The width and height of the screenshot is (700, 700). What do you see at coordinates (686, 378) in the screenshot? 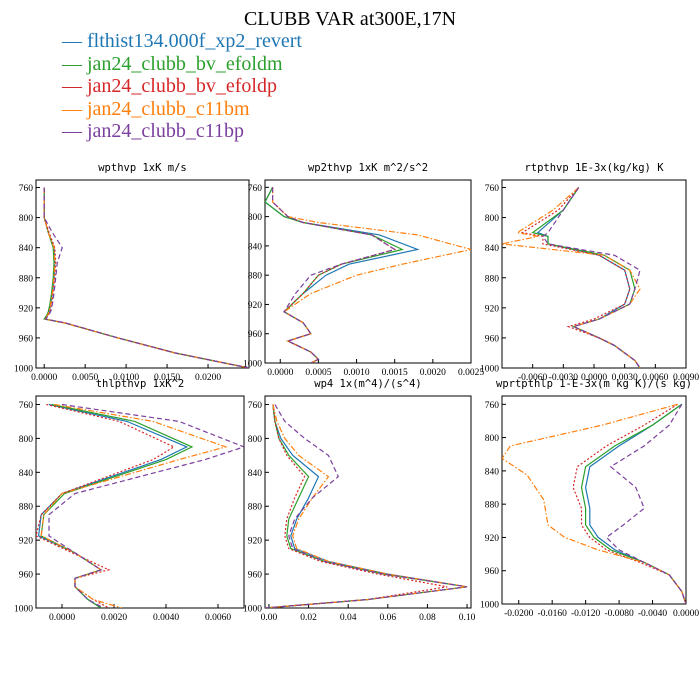
I see `x-tick-label: 0.0090` at bounding box center [686, 378].